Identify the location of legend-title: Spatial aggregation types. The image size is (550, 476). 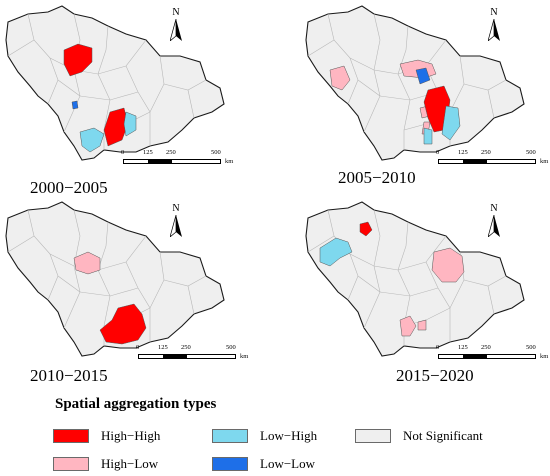
(136, 404).